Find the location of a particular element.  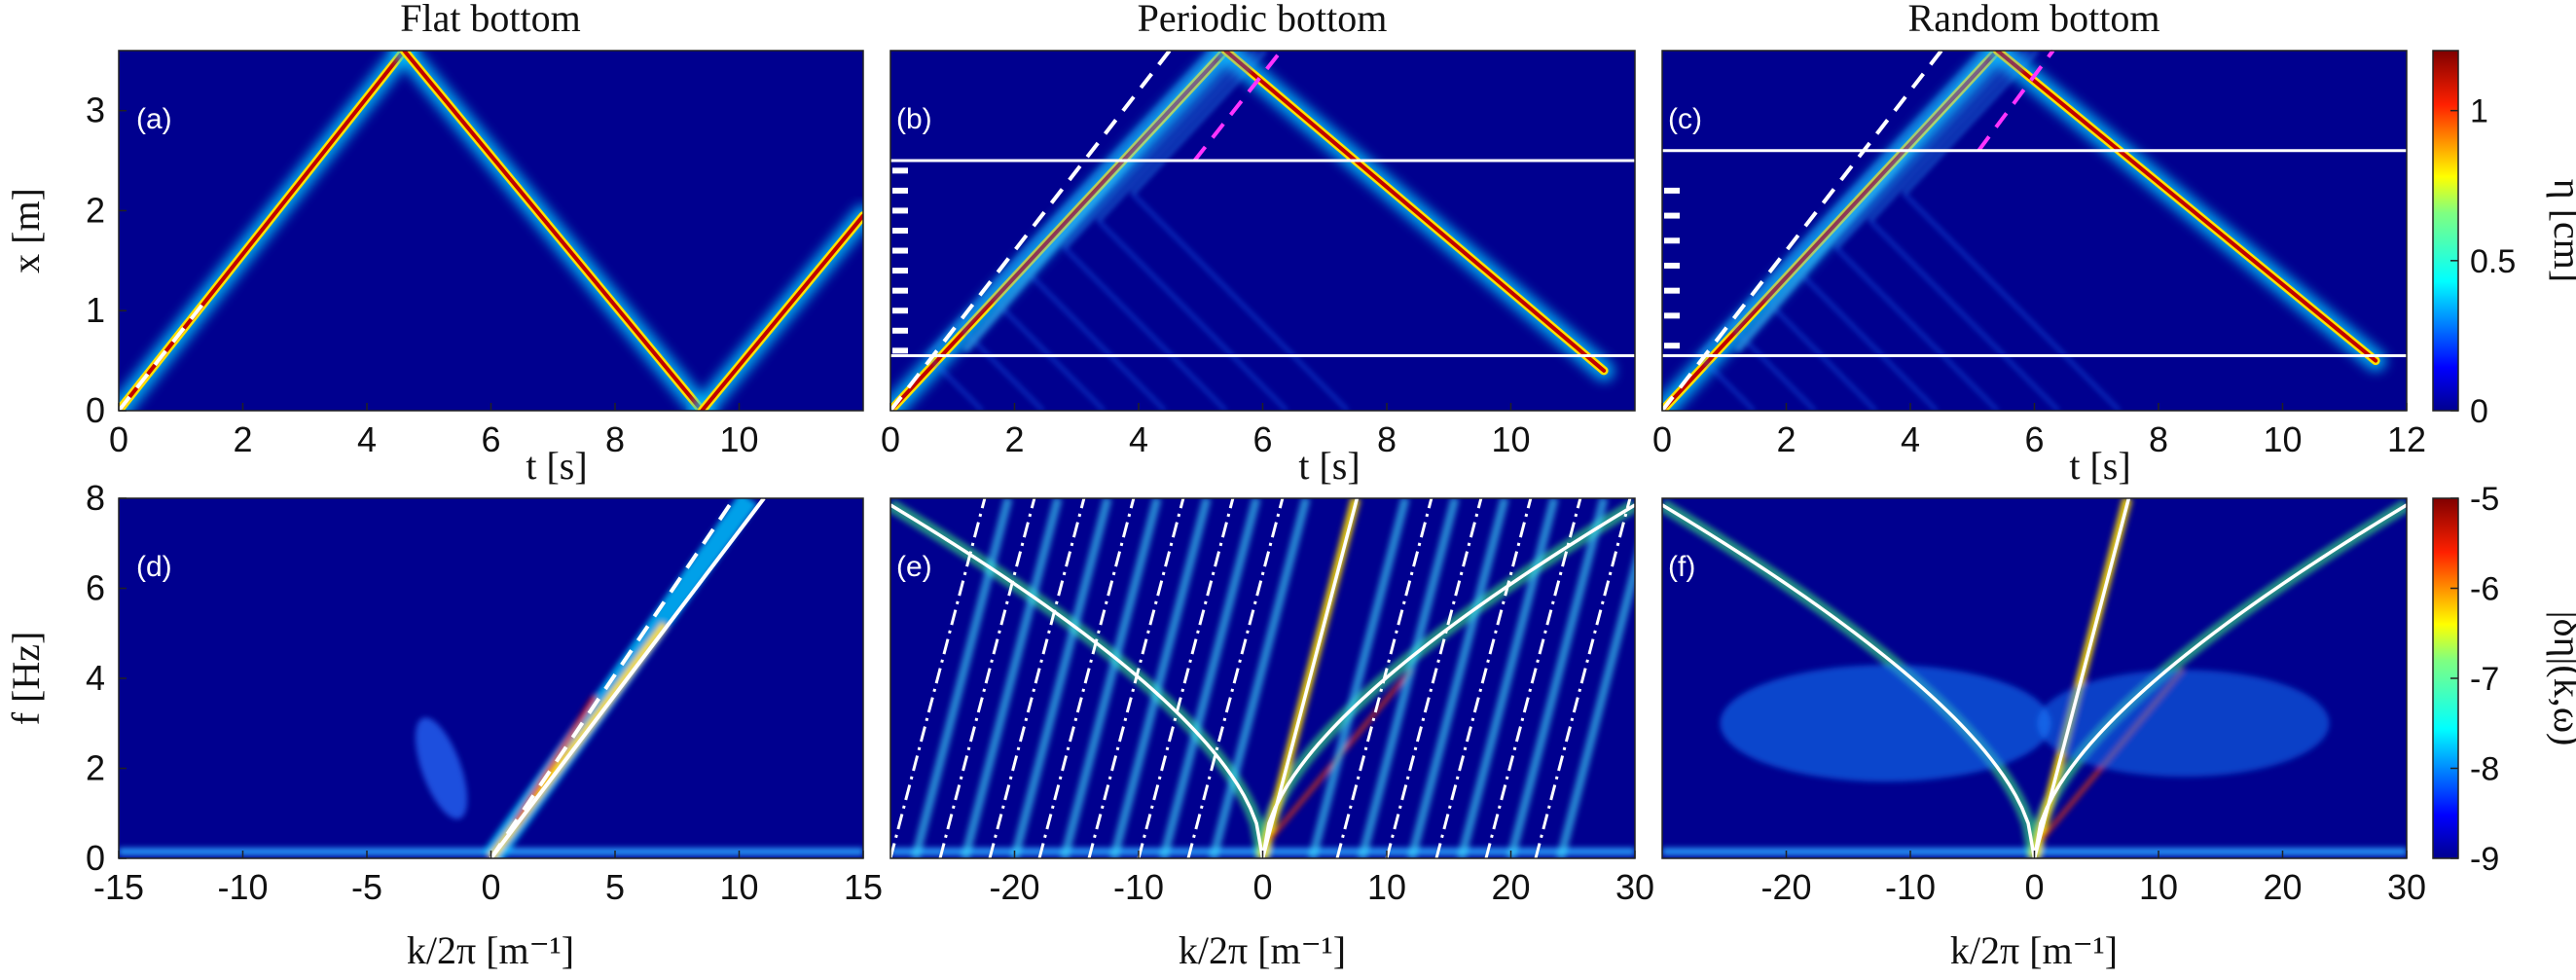

ylabel-panel-a: x [m] is located at coordinates (26, 231).